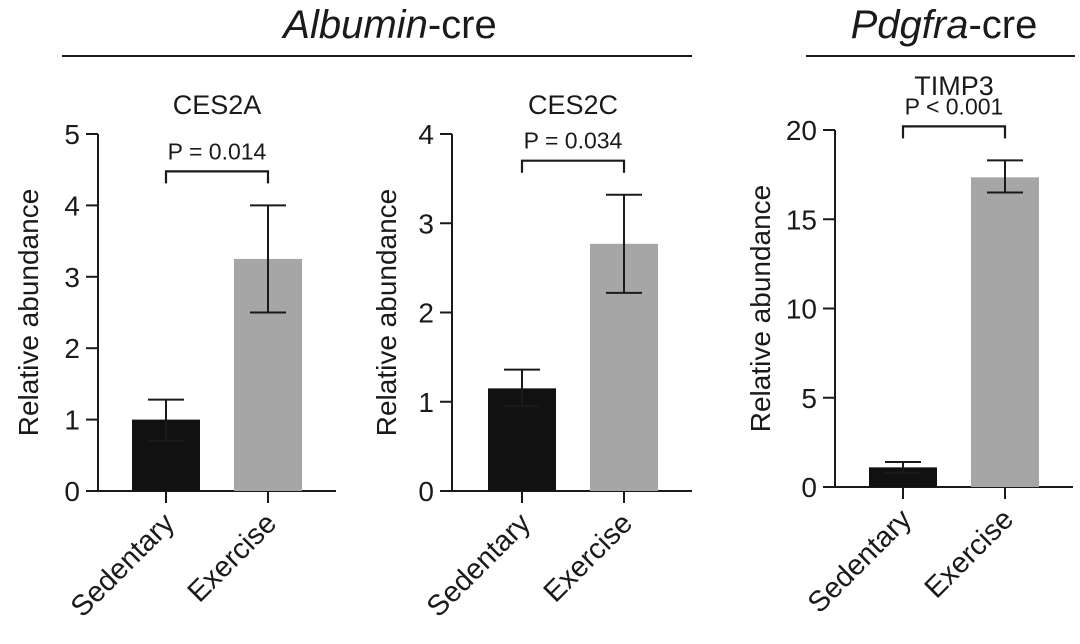  Describe the element at coordinates (1005, 332) in the screenshot. I see `bar-exercise` at that location.